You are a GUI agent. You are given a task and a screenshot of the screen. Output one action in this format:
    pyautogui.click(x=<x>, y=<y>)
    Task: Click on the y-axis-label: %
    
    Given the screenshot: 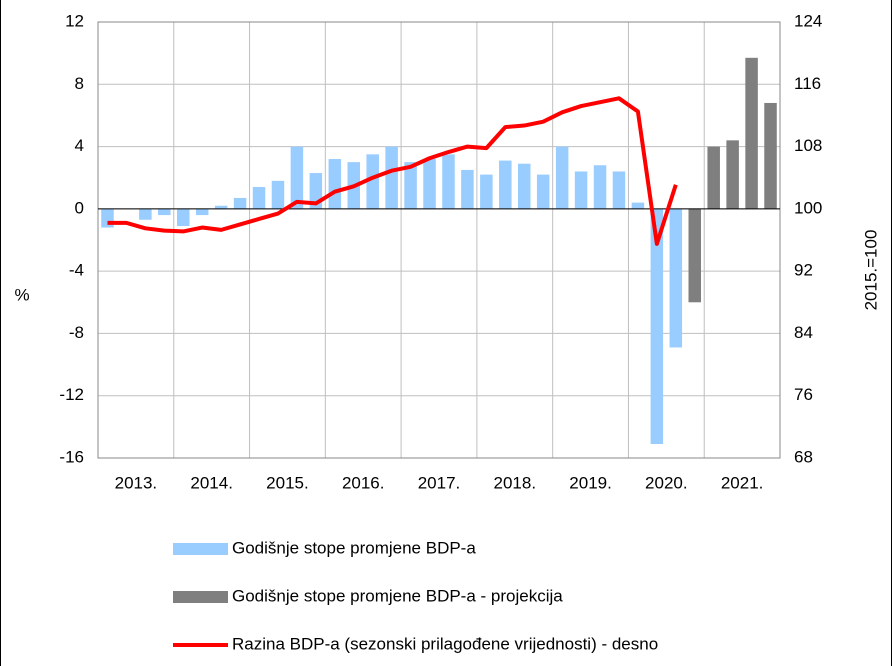 What is the action you would take?
    pyautogui.click(x=21, y=294)
    